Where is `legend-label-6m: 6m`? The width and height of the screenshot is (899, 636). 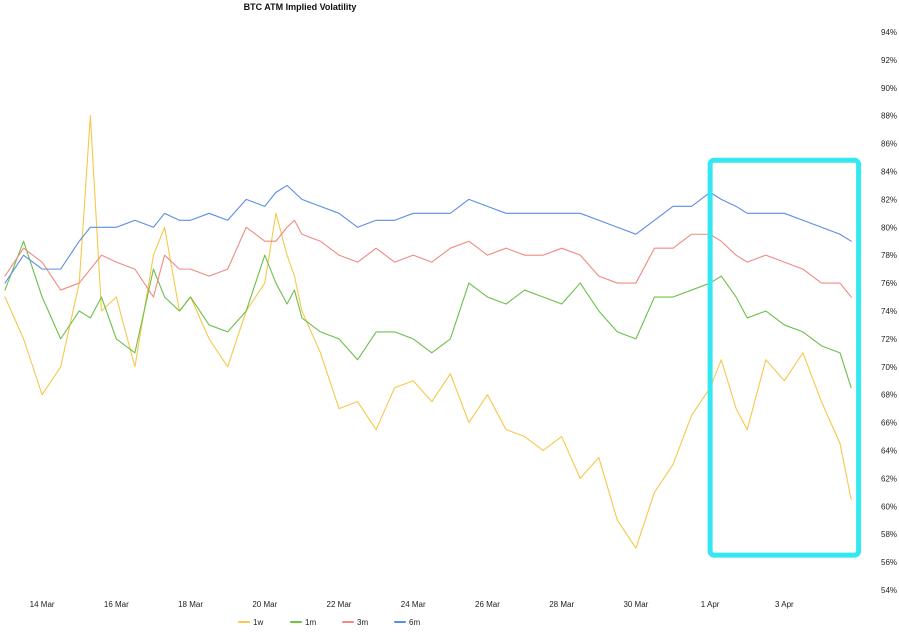
legend-label-6m: 6m is located at coordinates (414, 622).